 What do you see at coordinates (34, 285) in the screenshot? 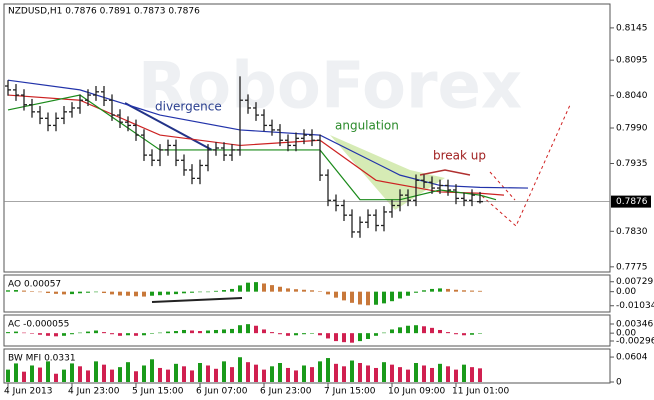
I see `panel-label: AO 0.00057` at bounding box center [34, 285].